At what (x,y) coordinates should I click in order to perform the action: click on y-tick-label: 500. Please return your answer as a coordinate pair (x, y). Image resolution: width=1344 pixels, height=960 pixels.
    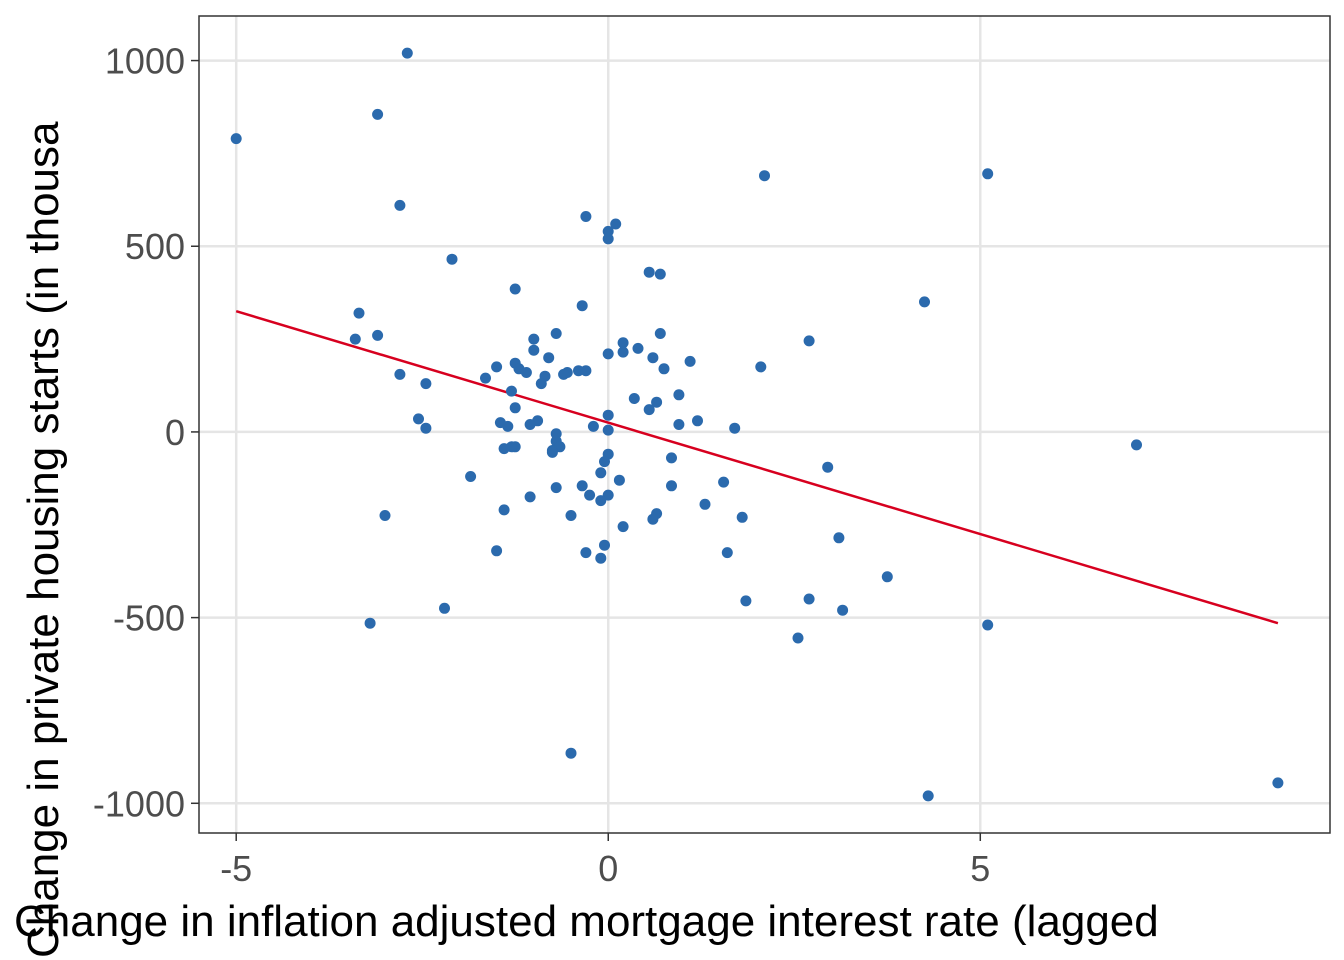
    Looking at the image, I should click on (155, 246).